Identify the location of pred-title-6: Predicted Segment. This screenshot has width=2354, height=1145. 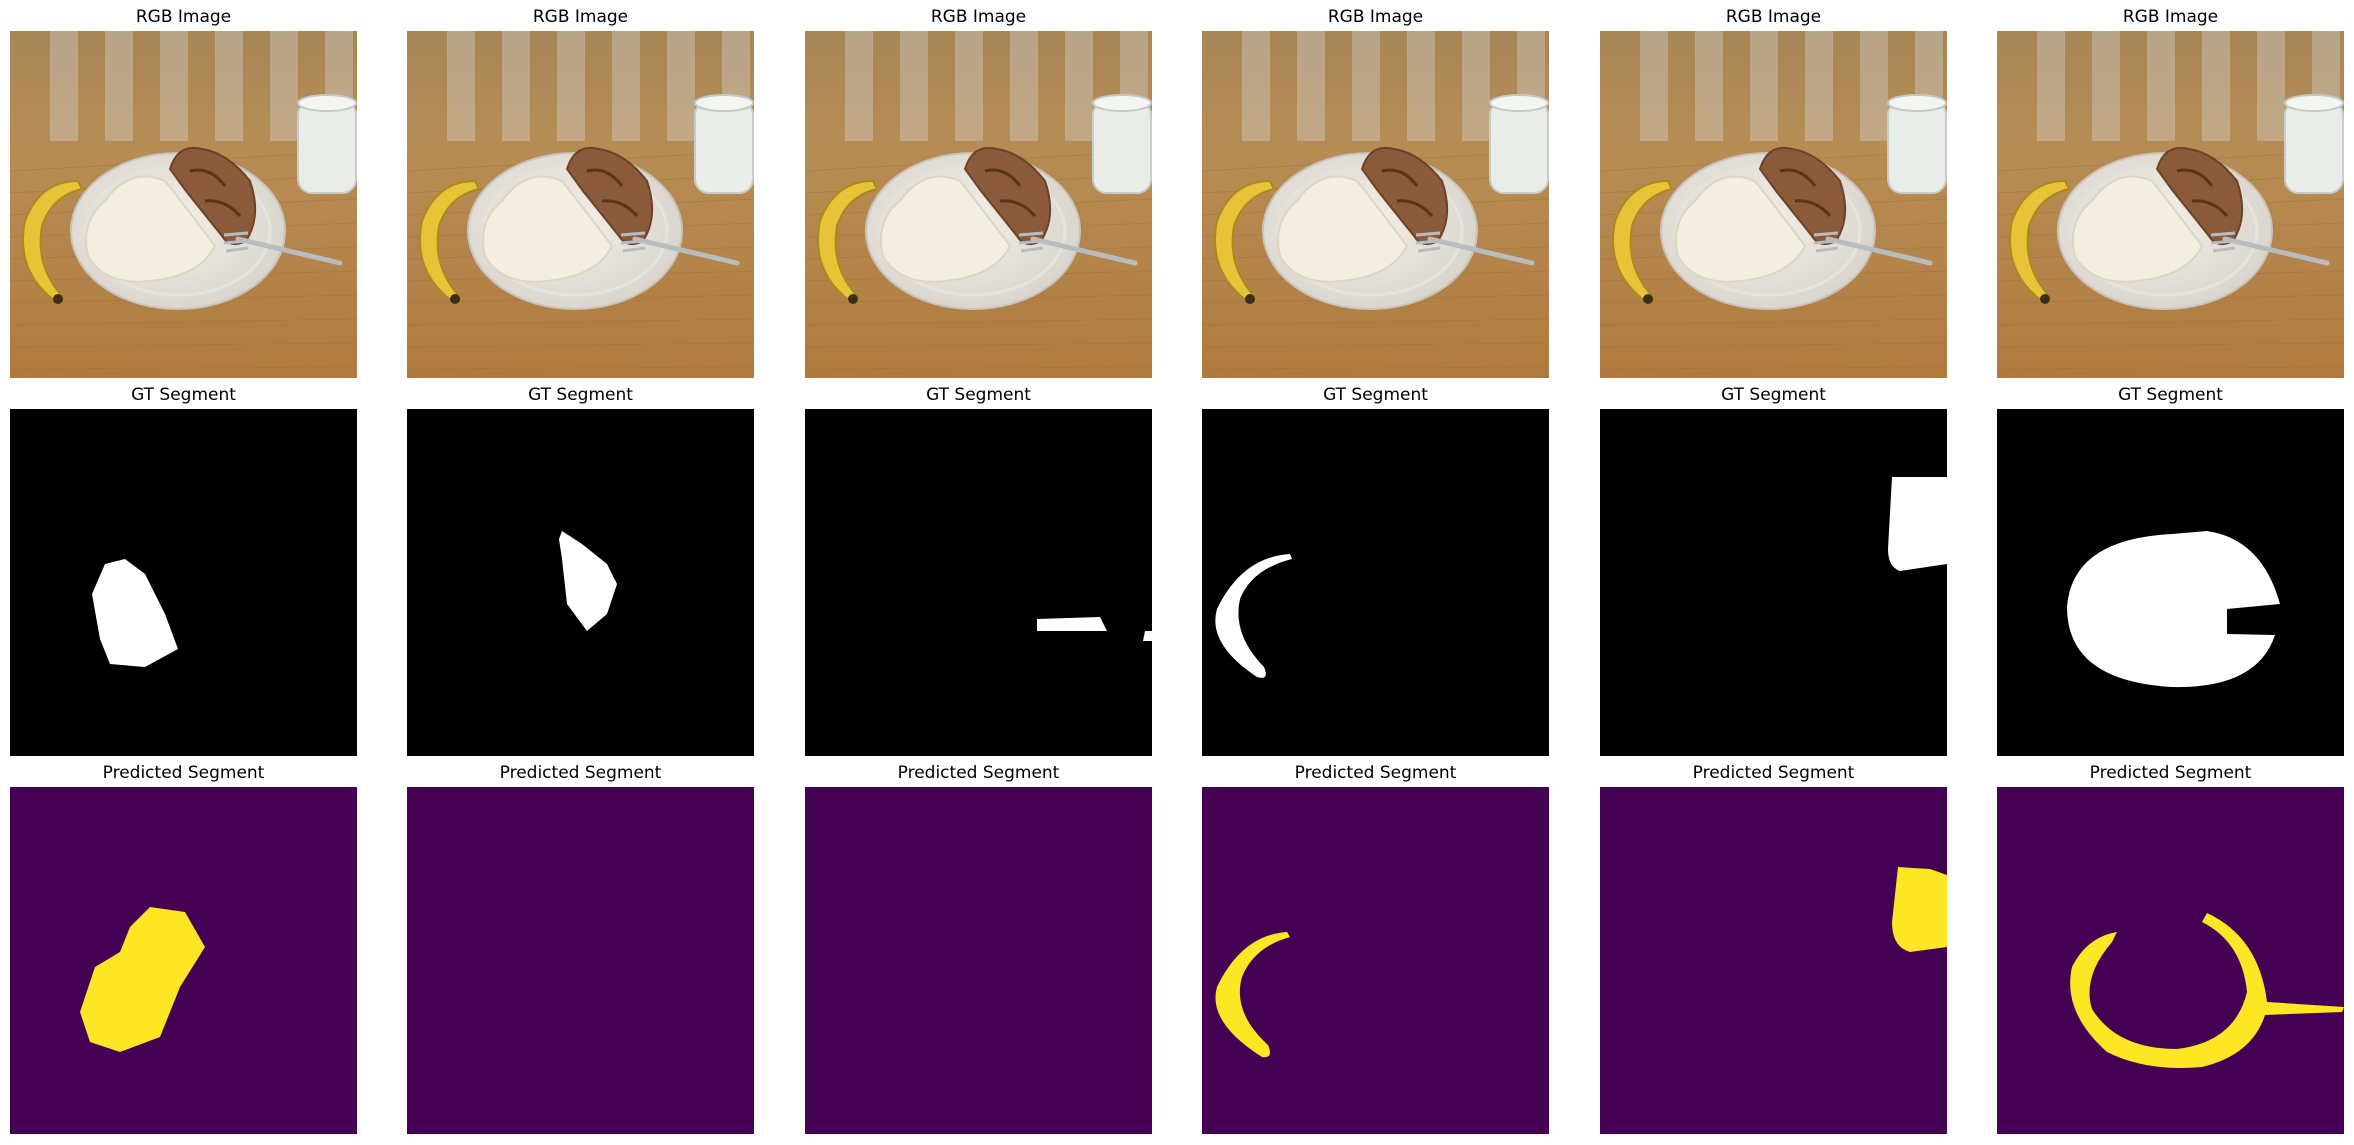
(2170, 773).